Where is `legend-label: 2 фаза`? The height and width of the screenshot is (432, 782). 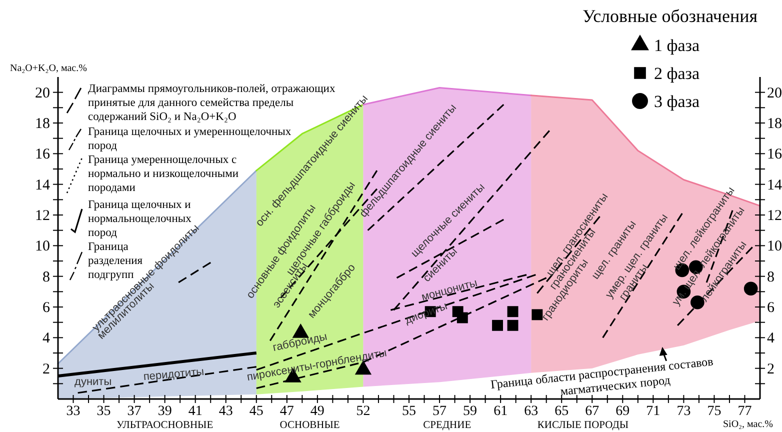
legend-label: 2 фаза is located at coordinates (677, 73).